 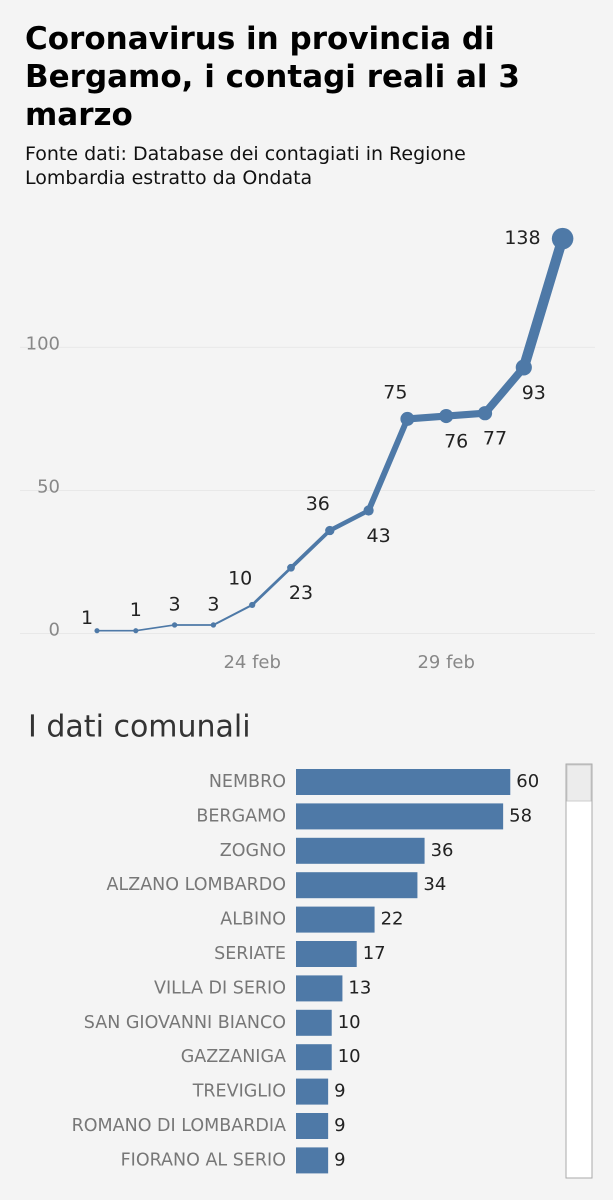 What do you see at coordinates (48, 486) in the screenshot?
I see `y-tick-label: 50` at bounding box center [48, 486].